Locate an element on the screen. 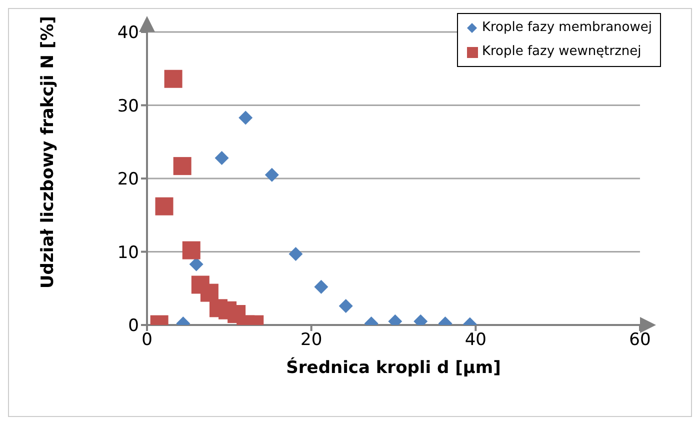 The image size is (700, 425). x-tick-label: 60 is located at coordinates (640, 340).